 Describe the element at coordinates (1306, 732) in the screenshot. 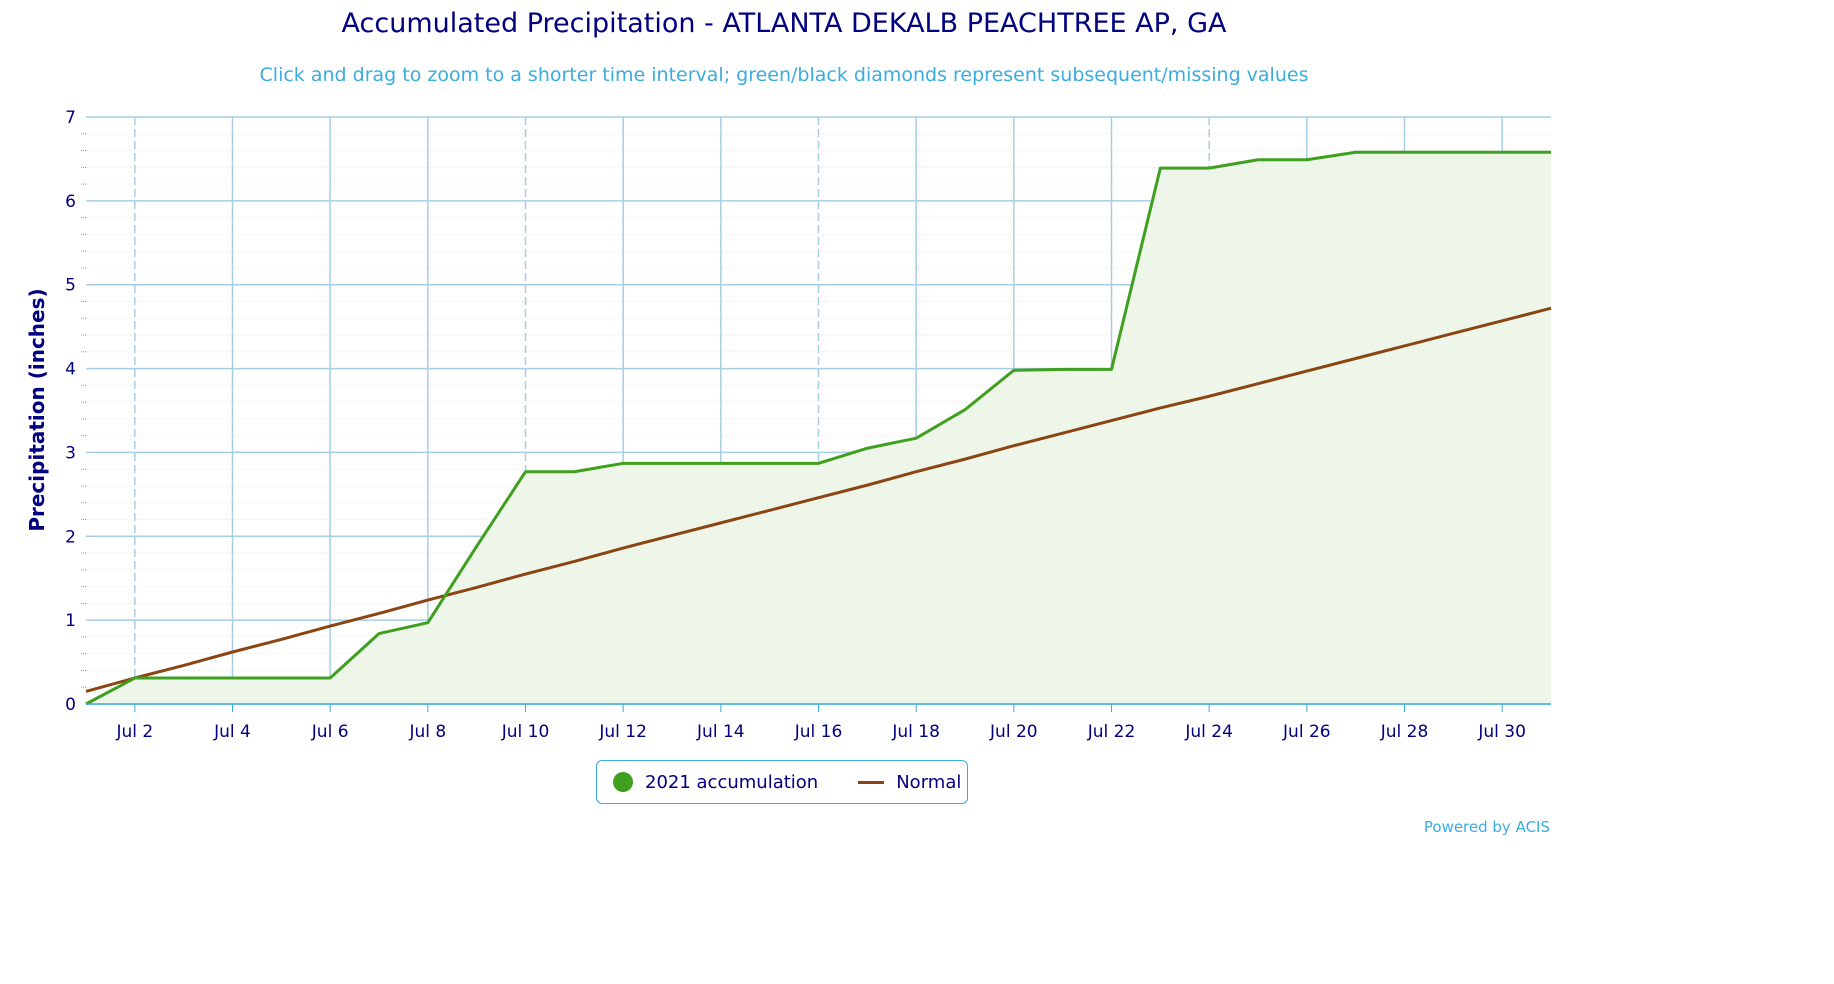

I see `x-tick-label: Jul 26` at that location.